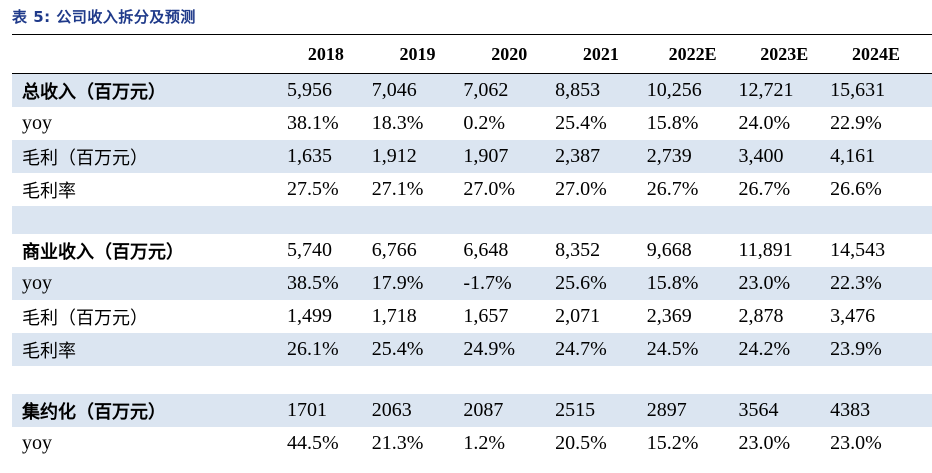  What do you see at coordinates (484, 443) in the screenshot?
I see `value-cell: 1.2%` at bounding box center [484, 443].